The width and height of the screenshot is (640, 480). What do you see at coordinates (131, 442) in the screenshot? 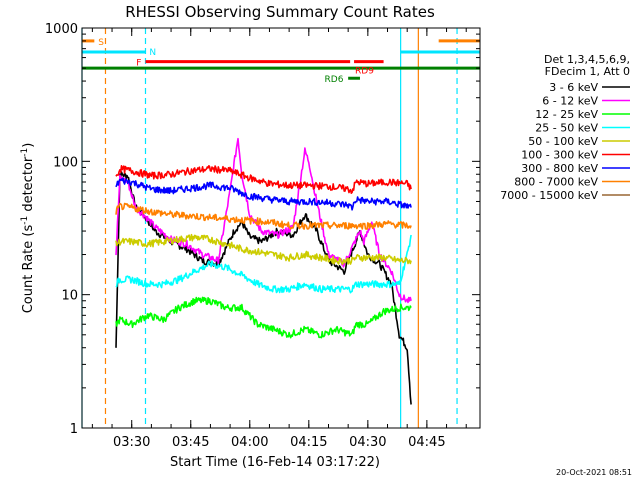
I see `x-tick-label-0: 03:30` at bounding box center [131, 442].